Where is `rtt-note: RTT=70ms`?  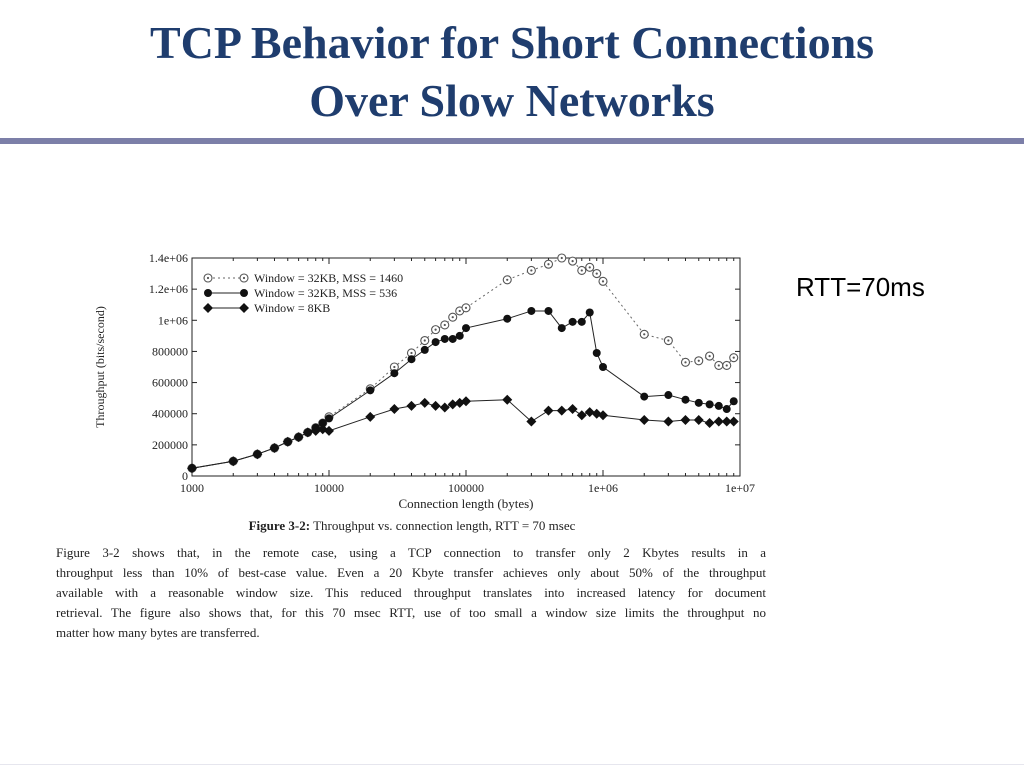
rtt-note: RTT=70ms is located at coordinates (860, 287).